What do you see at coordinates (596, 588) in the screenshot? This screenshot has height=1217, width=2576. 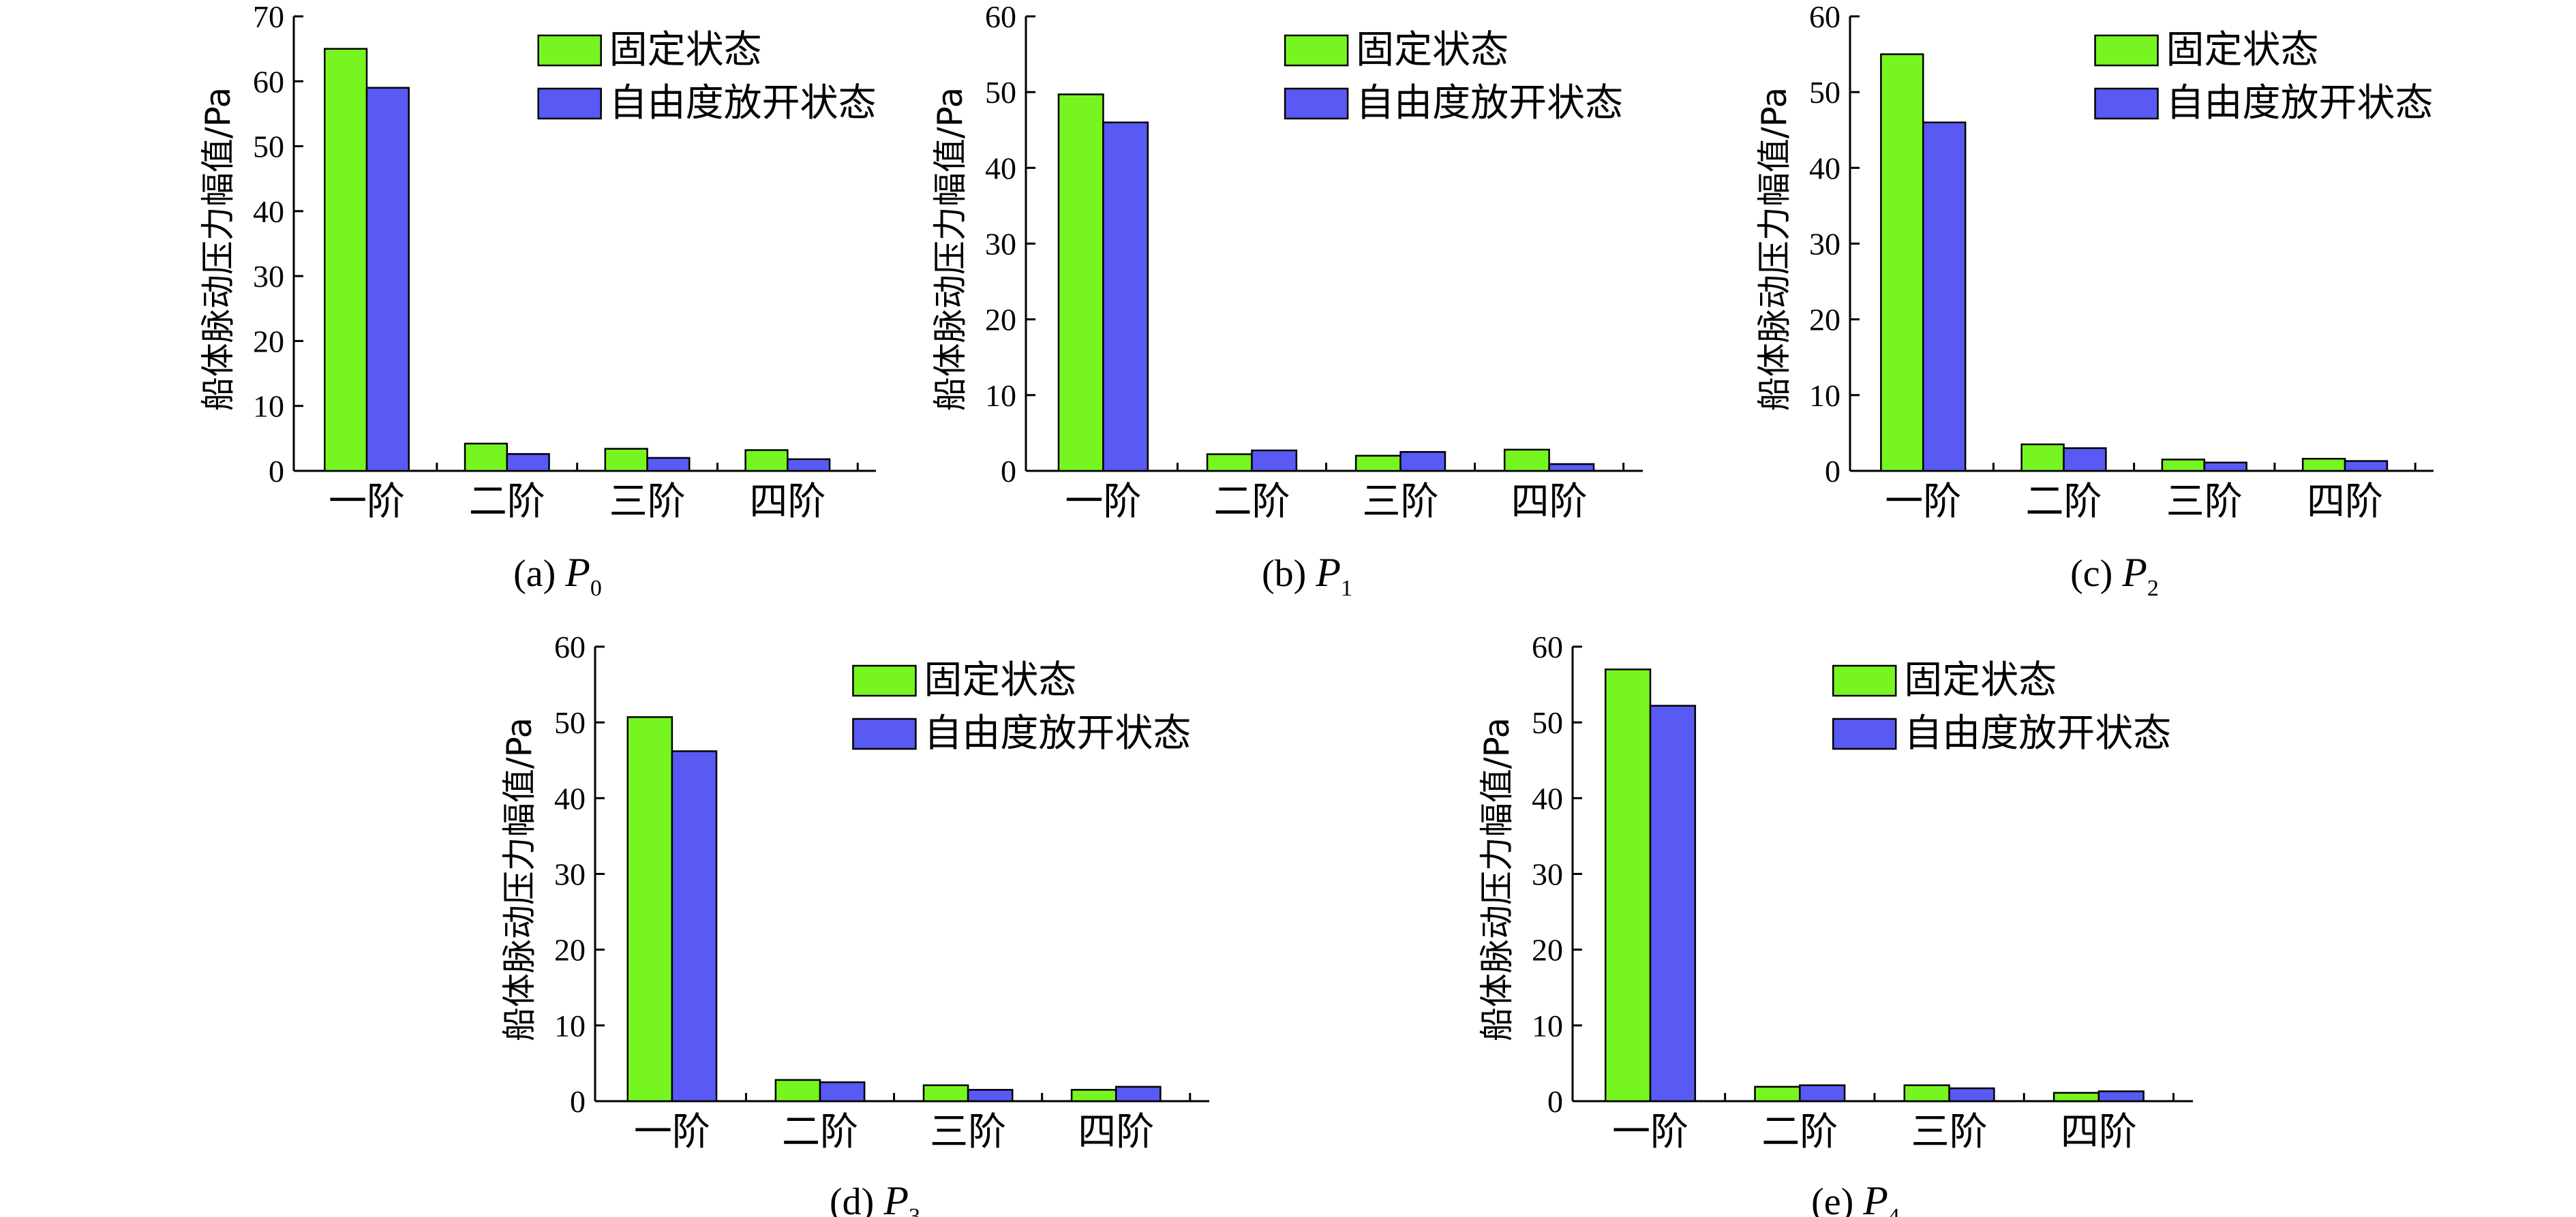 I see `caption-subscript: 0` at bounding box center [596, 588].